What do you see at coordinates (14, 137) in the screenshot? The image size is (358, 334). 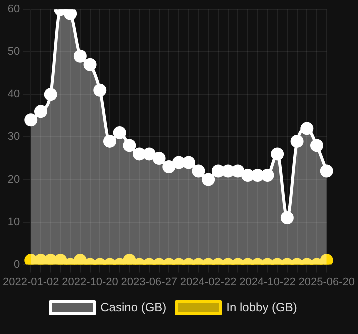 I see `y-tick-label: 30` at bounding box center [14, 137].